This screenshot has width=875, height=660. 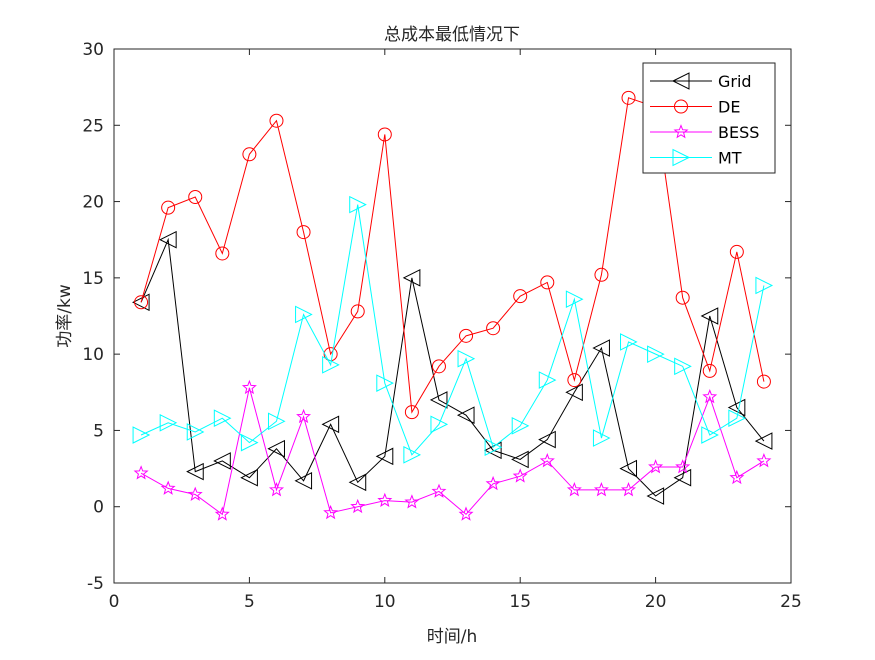 I want to click on x-tick-label: 20, so click(x=656, y=602).